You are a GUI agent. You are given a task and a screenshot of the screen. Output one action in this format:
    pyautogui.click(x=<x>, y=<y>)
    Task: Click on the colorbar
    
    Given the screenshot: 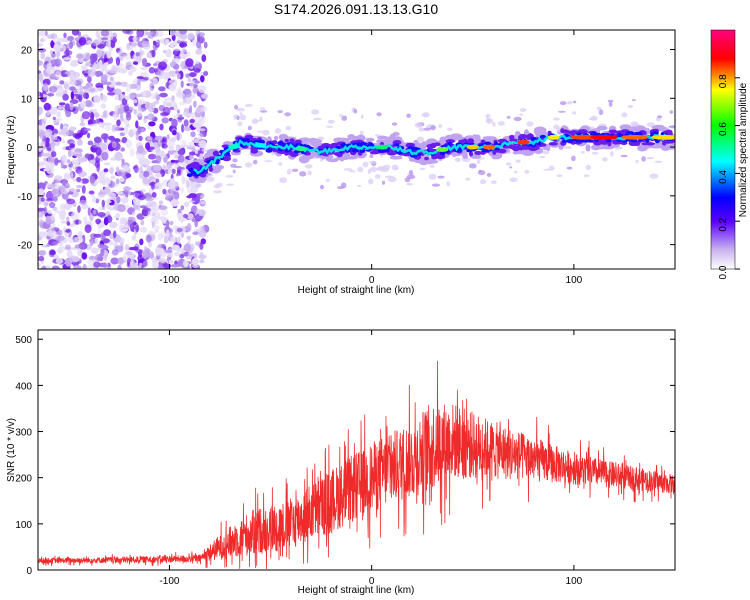 What is the action you would take?
    pyautogui.click(x=723, y=149)
    